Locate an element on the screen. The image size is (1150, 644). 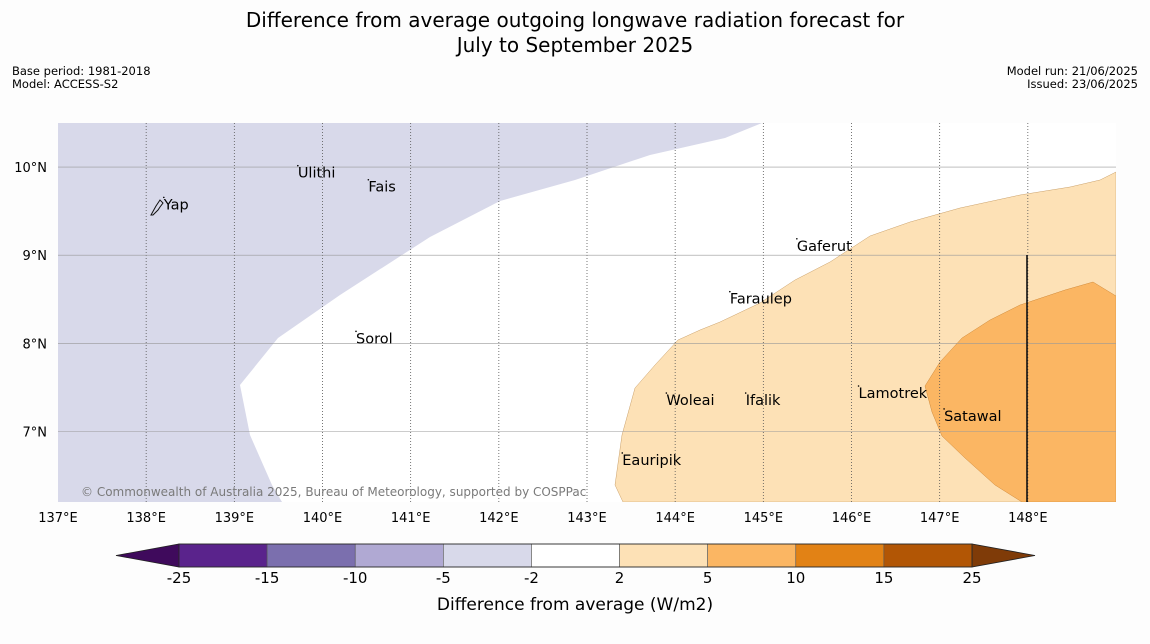
lat-tick-label: 9°N is located at coordinates (35, 256).